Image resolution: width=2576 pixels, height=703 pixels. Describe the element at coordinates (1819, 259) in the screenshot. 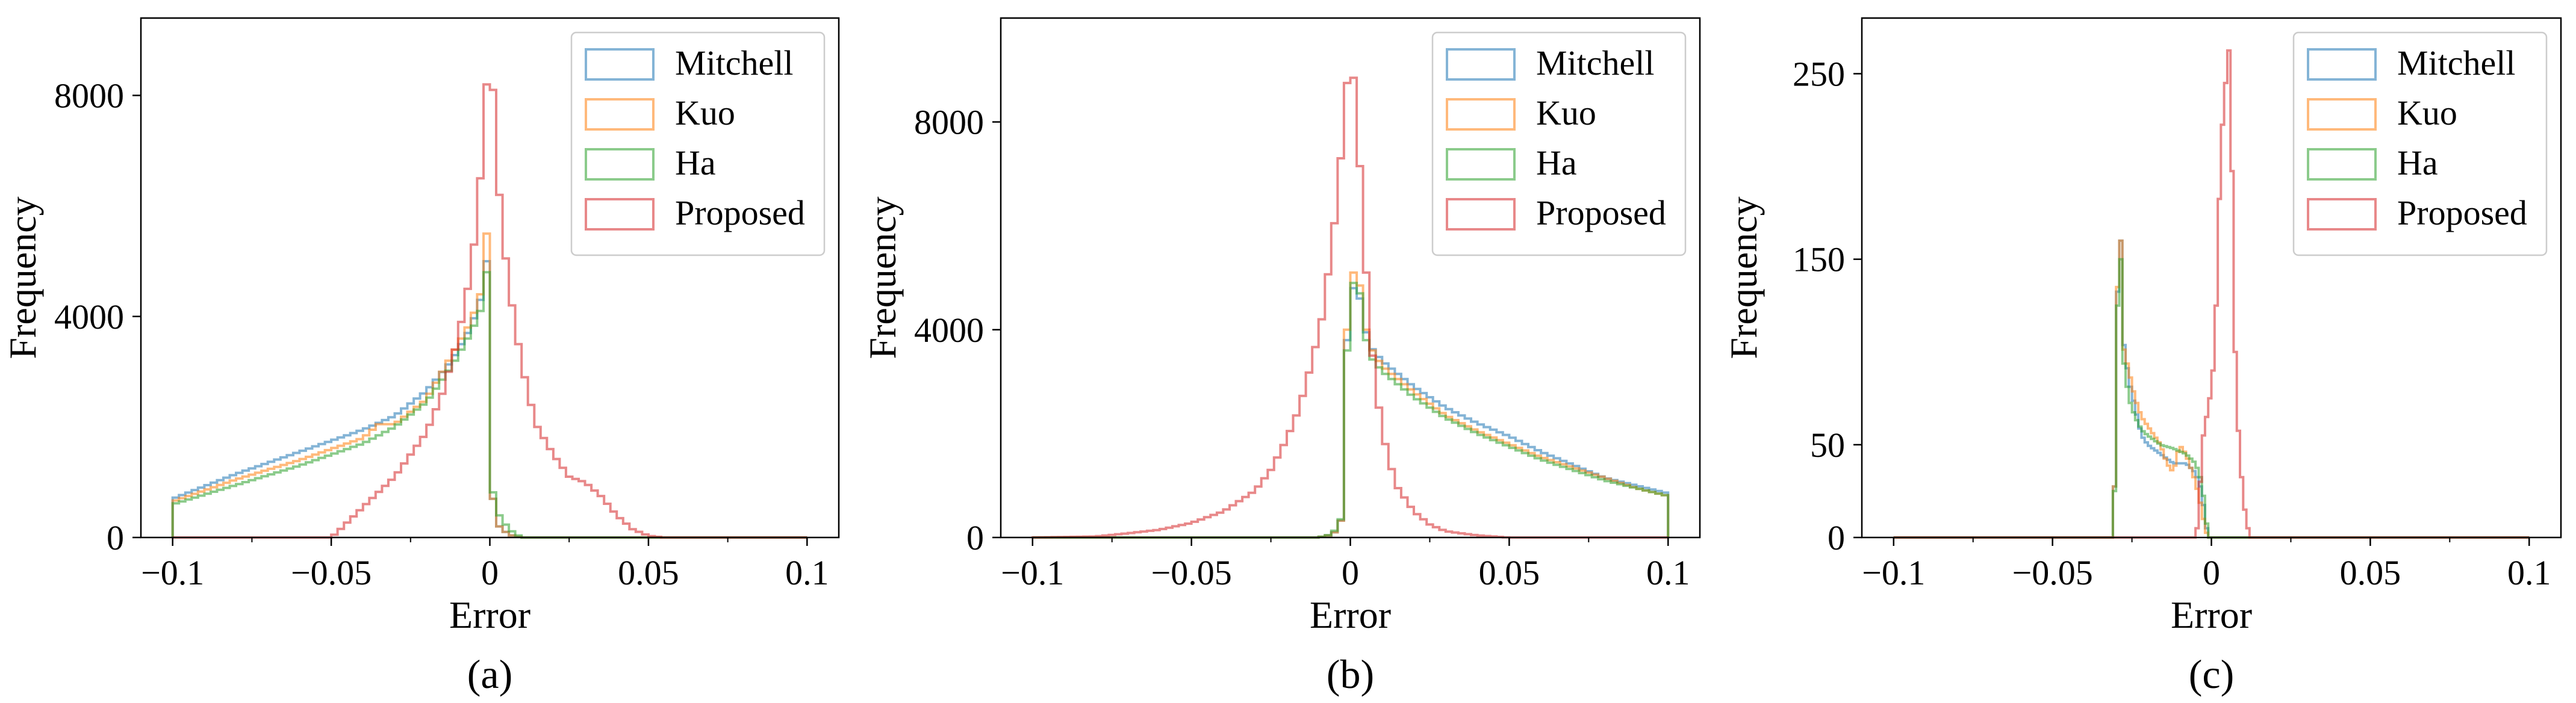

I see `y-tick-label: 150` at that location.